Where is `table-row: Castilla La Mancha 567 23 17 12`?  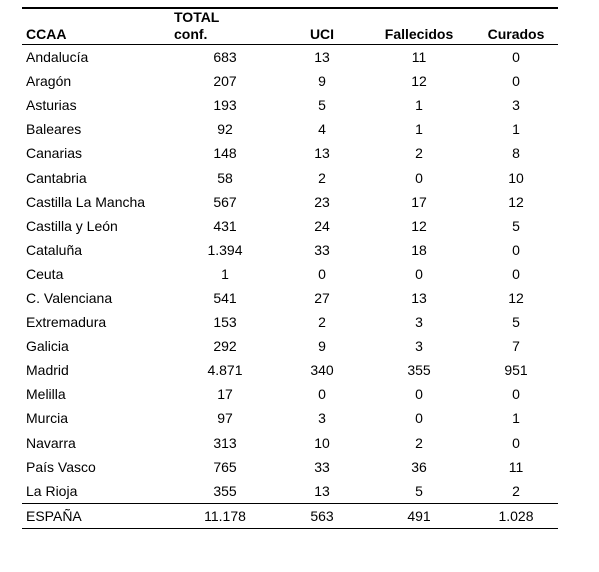
table-row: Castilla La Mancha 567 23 17 12 is located at coordinates (290, 202).